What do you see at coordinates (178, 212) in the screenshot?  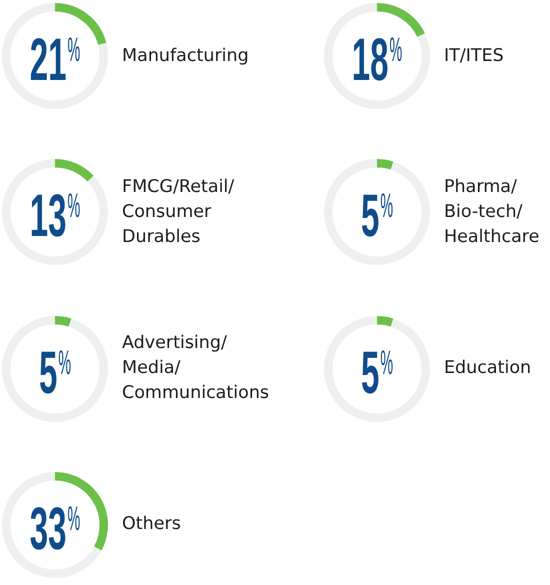 I see `text: FMCG/Retail/ Consumer Durables` at bounding box center [178, 212].